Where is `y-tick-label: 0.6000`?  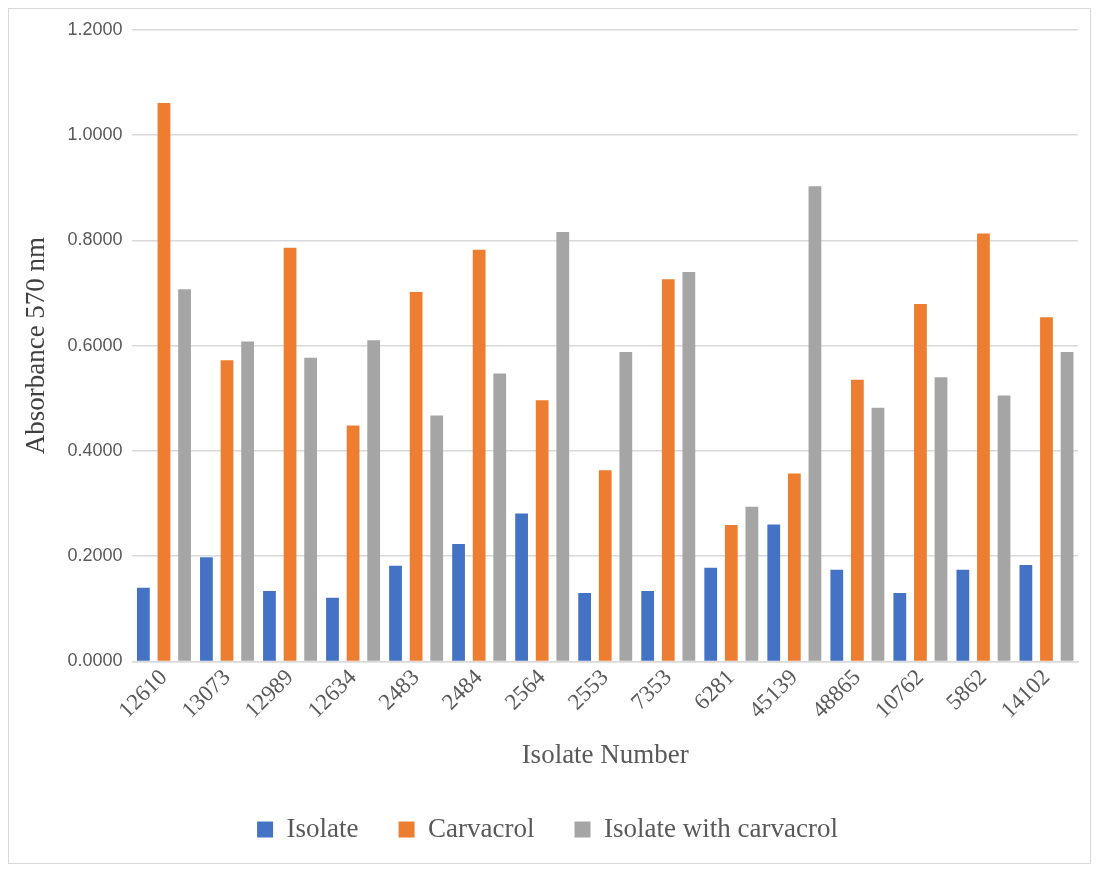
y-tick-label: 0.6000 is located at coordinates (95, 344).